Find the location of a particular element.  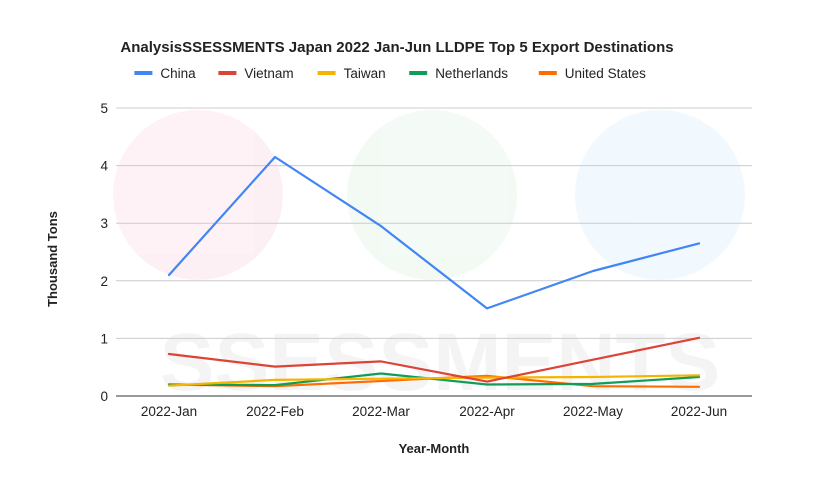

x-tick-label: 2022-May is located at coordinates (593, 411).